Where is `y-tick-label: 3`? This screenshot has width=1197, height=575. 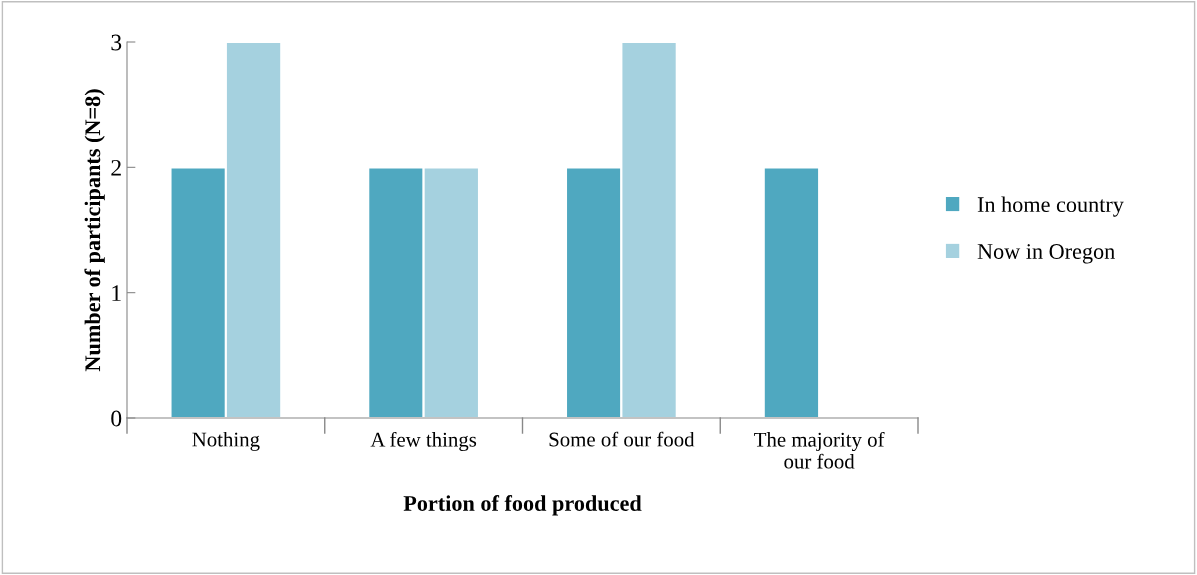
y-tick-label: 3 is located at coordinates (116, 42).